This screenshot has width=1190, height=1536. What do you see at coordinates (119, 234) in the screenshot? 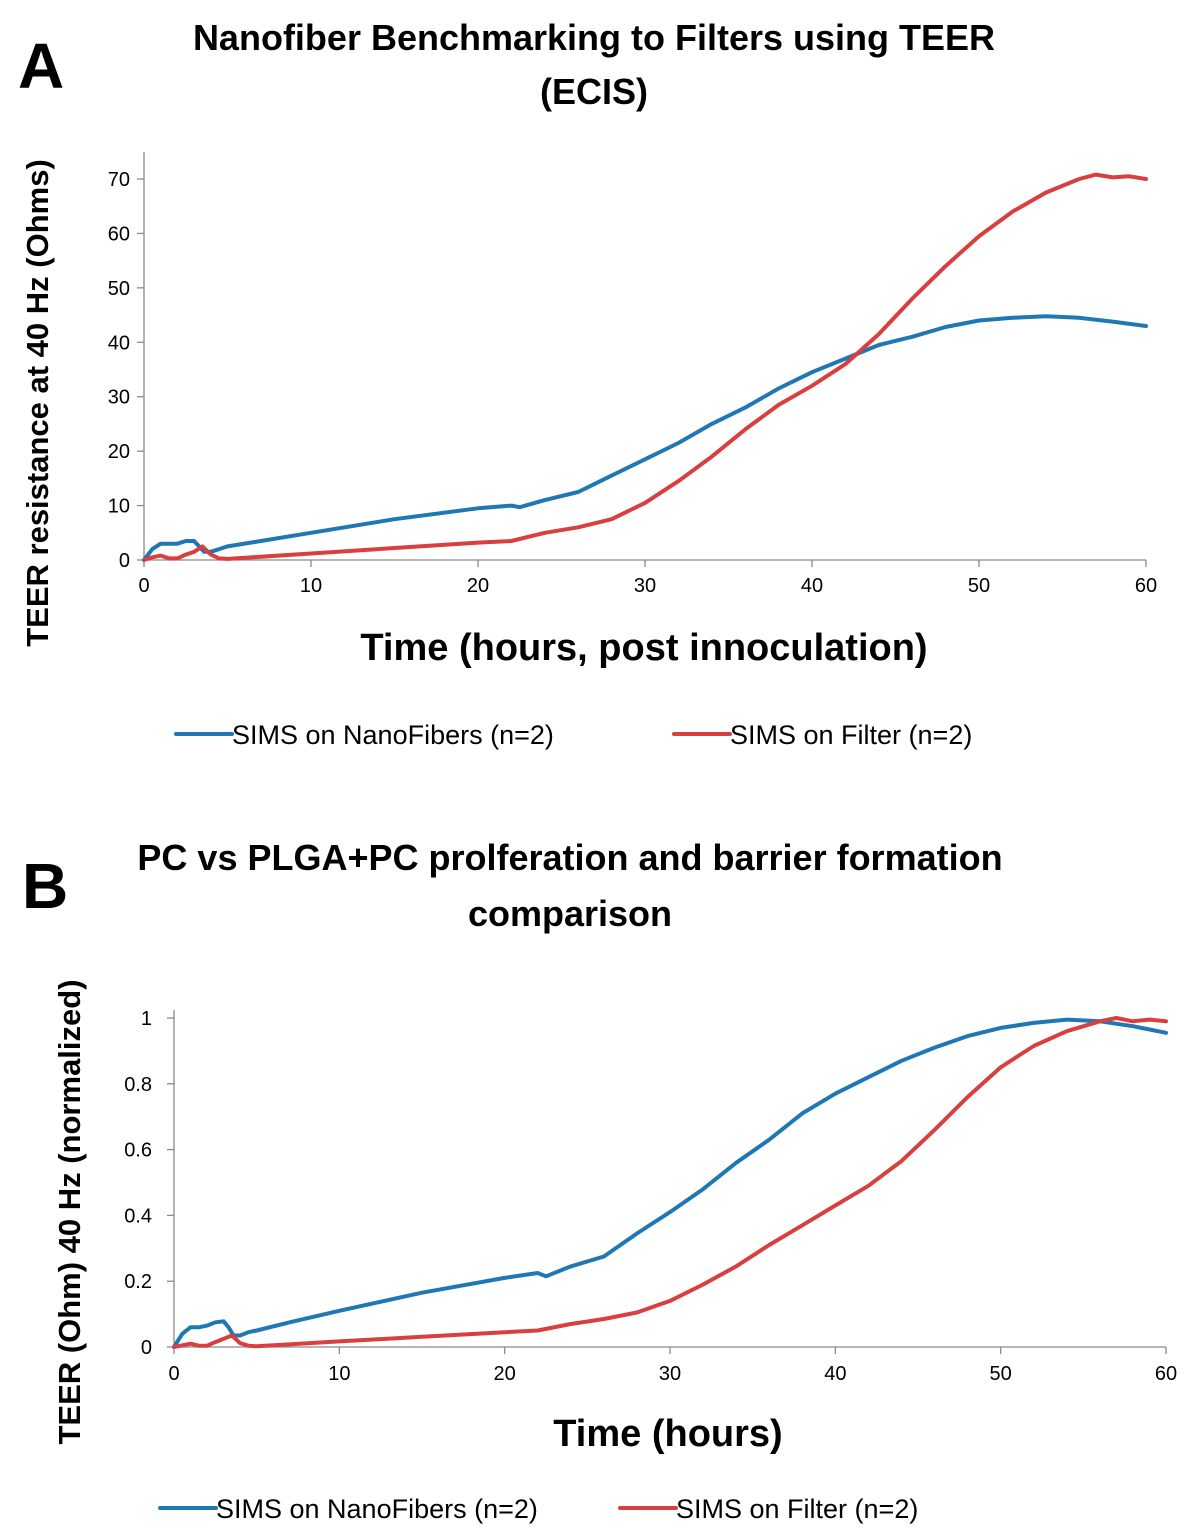
I see `y-tick-label: 60` at bounding box center [119, 234].